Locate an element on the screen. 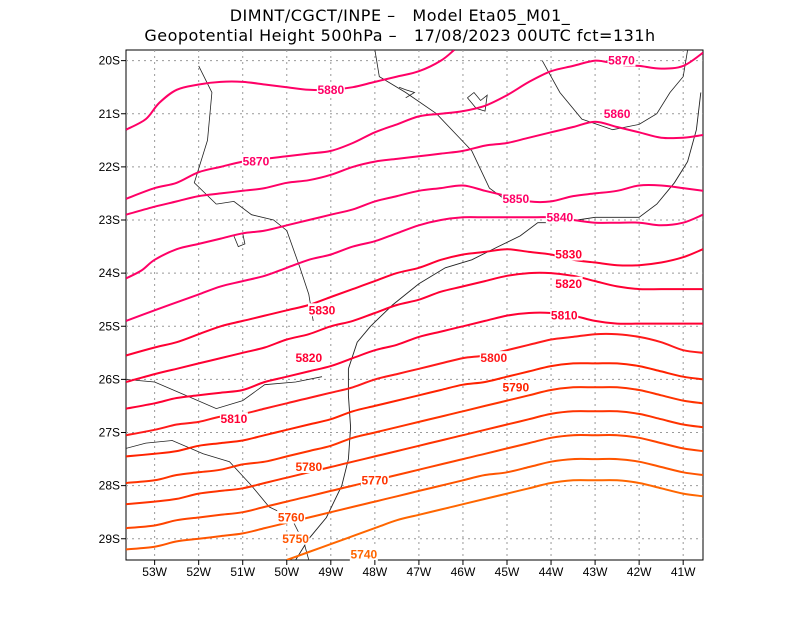 Image resolution: width=800 pixels, height=618 pixels. contour-label: 5770 is located at coordinates (375, 480).